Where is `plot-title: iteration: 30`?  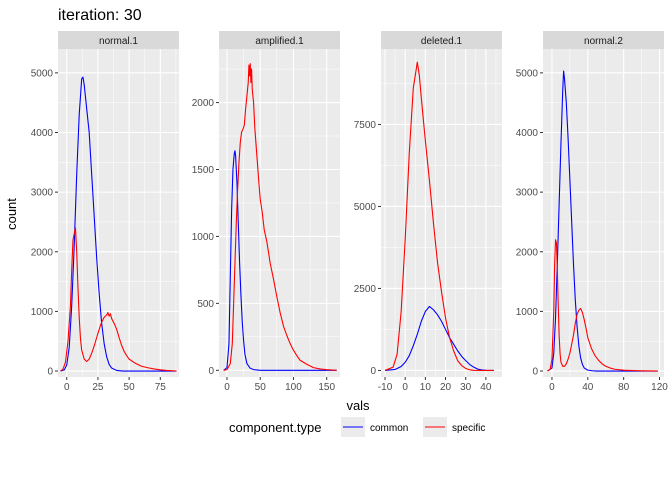 plot-title: iteration: 30 is located at coordinates (100, 15).